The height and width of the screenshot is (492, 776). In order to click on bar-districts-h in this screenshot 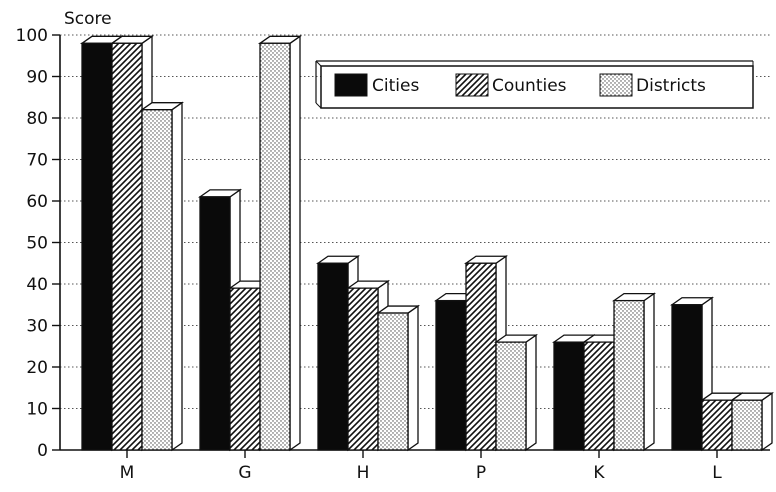, I will do `click(398, 378)`.